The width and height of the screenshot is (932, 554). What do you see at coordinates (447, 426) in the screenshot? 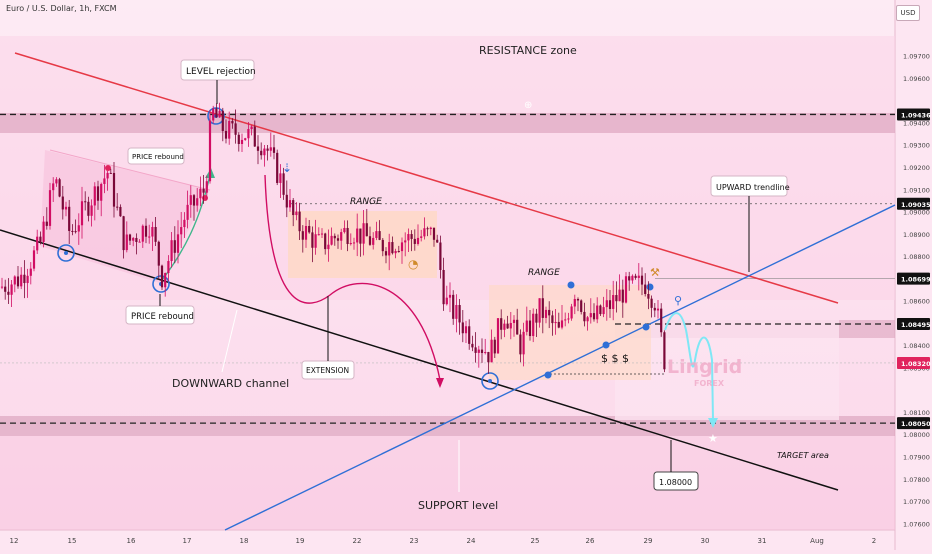
I see `support-level-zone` at bounding box center [447, 426].